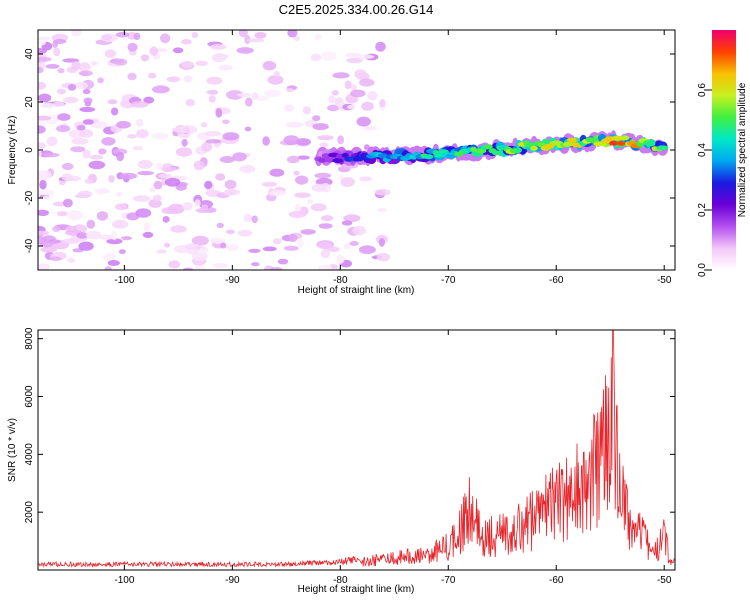 The image size is (750, 600). Describe the element at coordinates (340, 580) in the screenshot. I see `x-tick-label: -80` at that location.